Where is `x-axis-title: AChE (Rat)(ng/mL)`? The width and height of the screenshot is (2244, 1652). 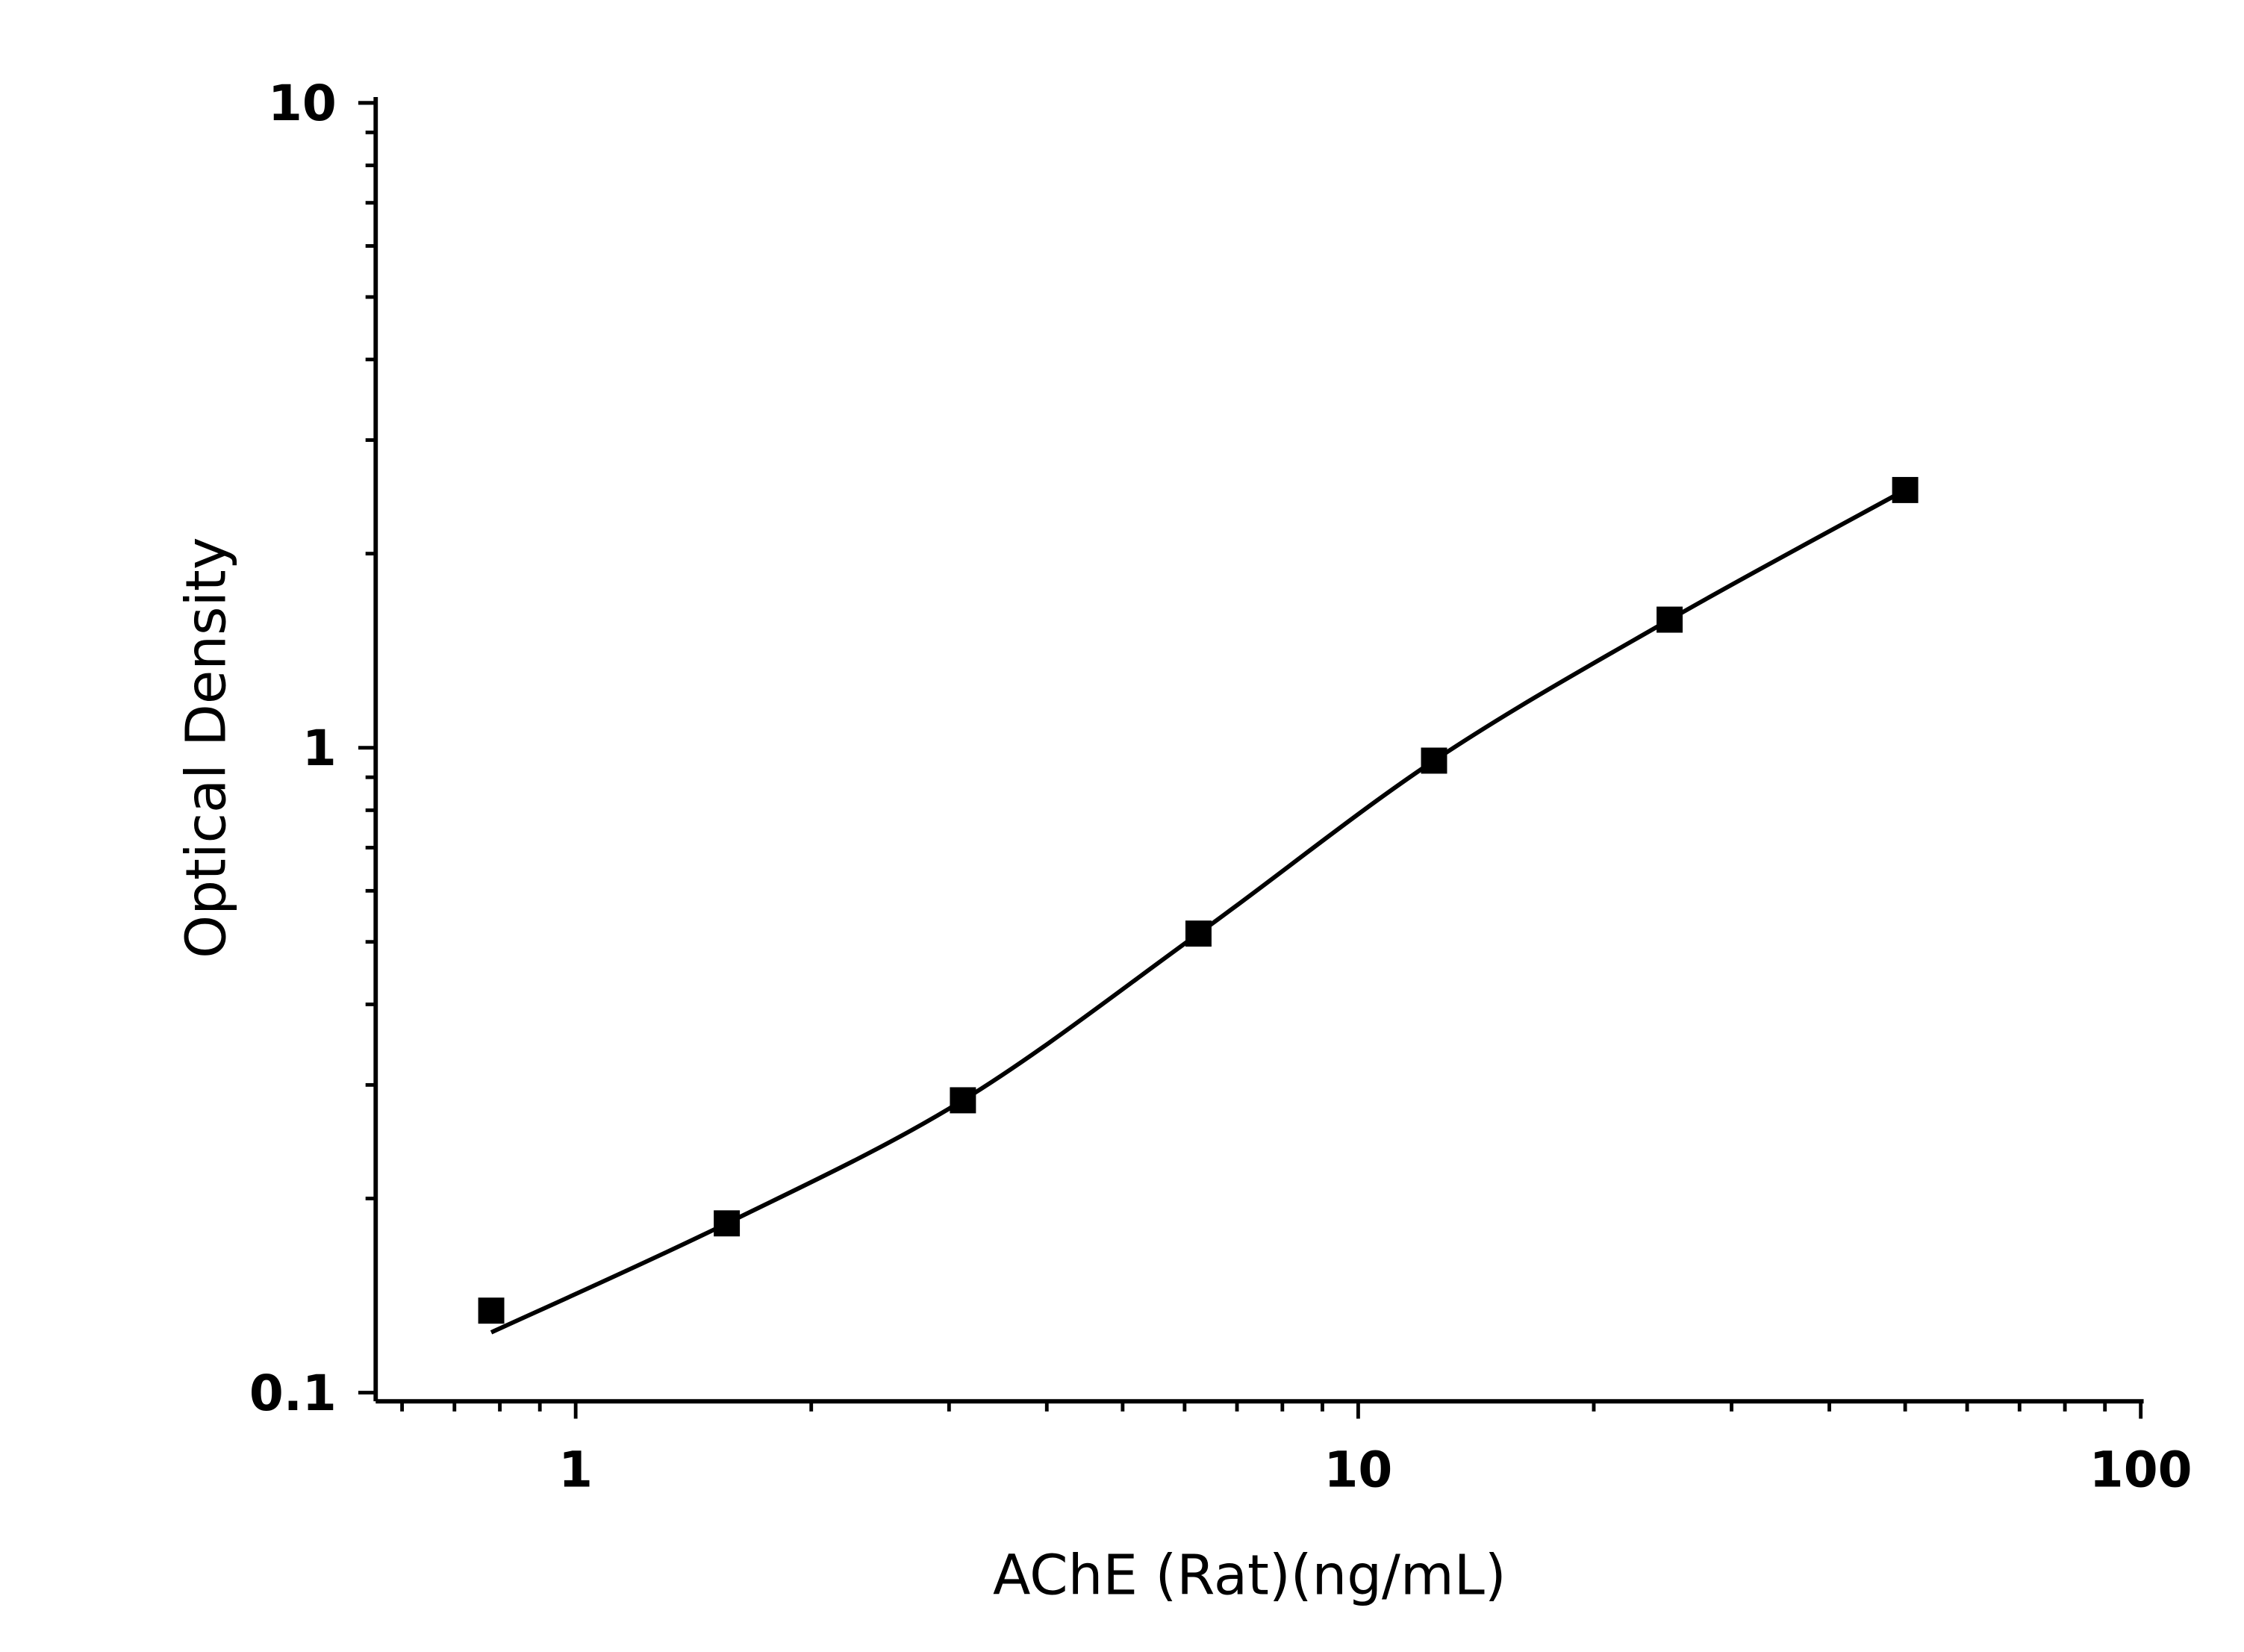
x-axis-title: AChE (Rat)(ng/mL) is located at coordinates (1249, 1576).